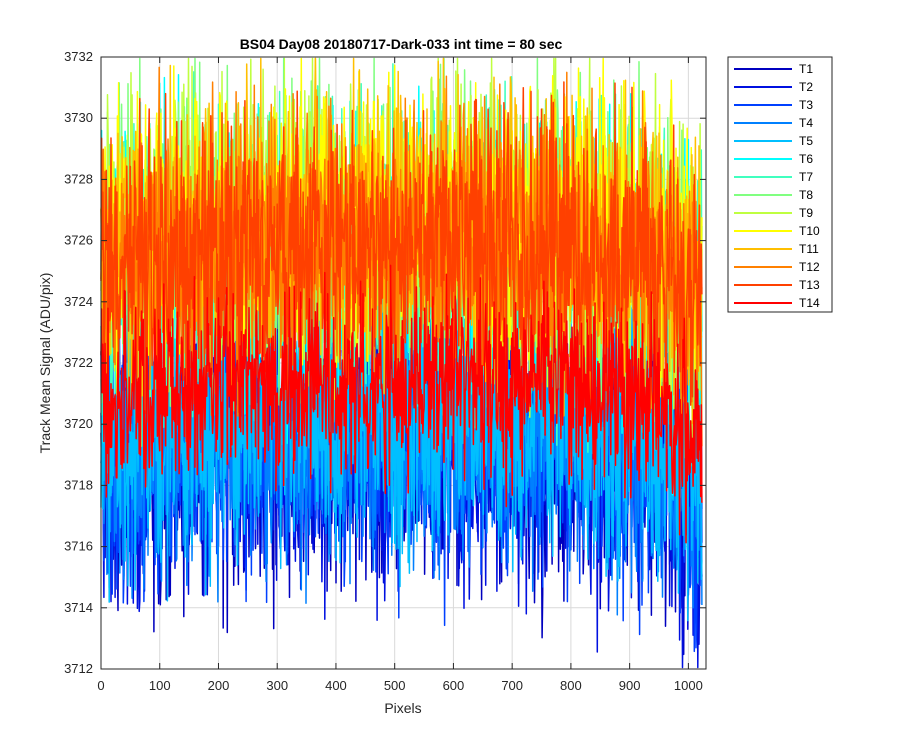 This screenshot has height=750, width=900. I want to click on y-tick-label: 3718, so click(78, 484).